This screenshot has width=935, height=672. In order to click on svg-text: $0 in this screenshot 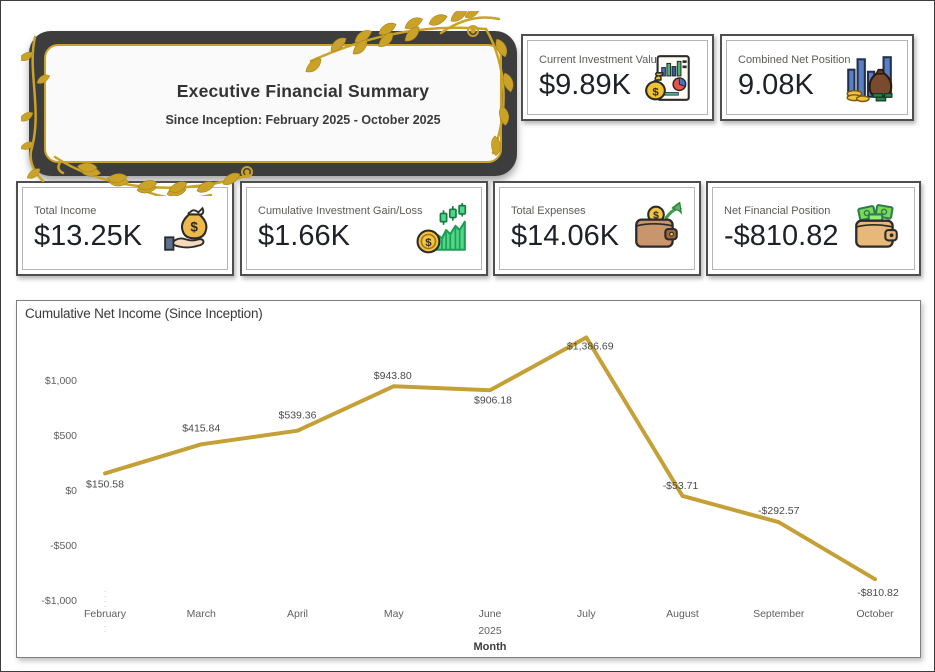, I will do `click(71, 491)`.